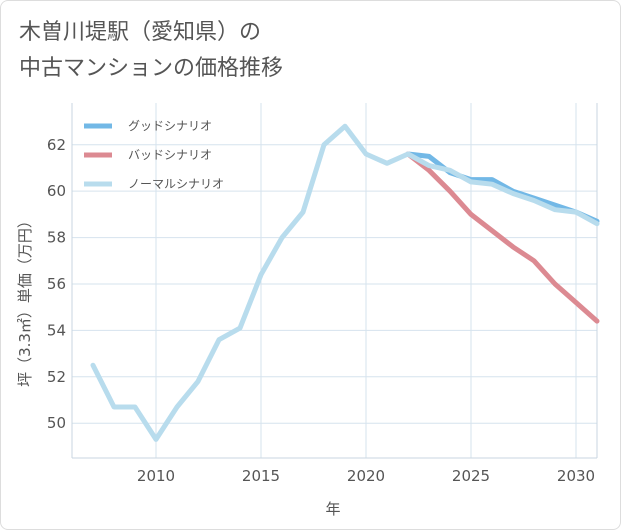 Image resolution: width=621 pixels, height=530 pixels. Describe the element at coordinates (170, 155) in the screenshot. I see `legend-label-bad: バッドシナリオ` at that location.